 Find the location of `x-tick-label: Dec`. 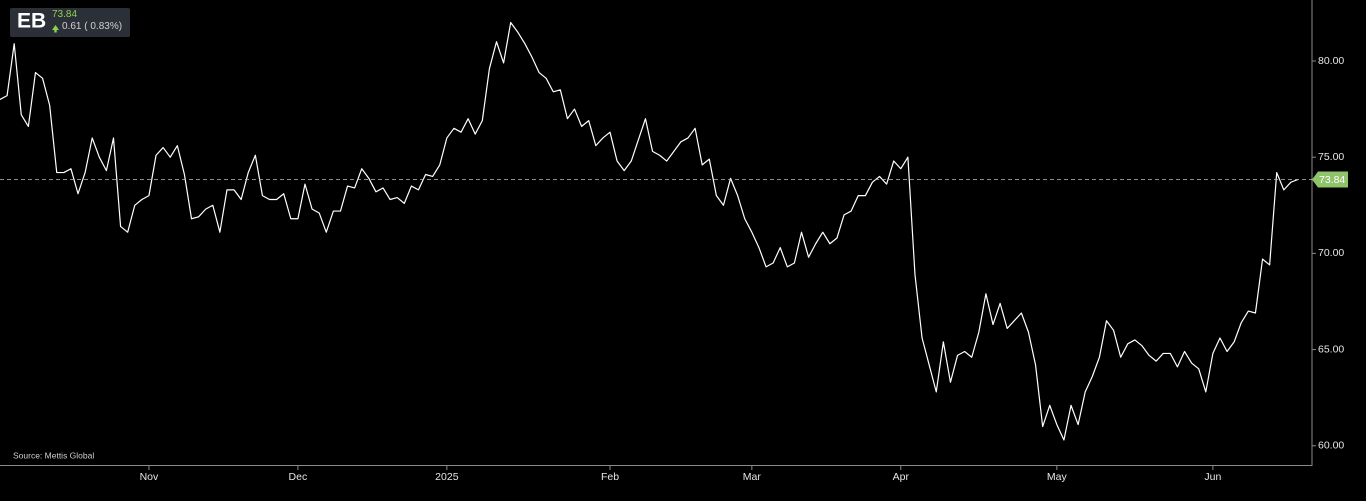

x-tick-label: Dec is located at coordinates (298, 477).